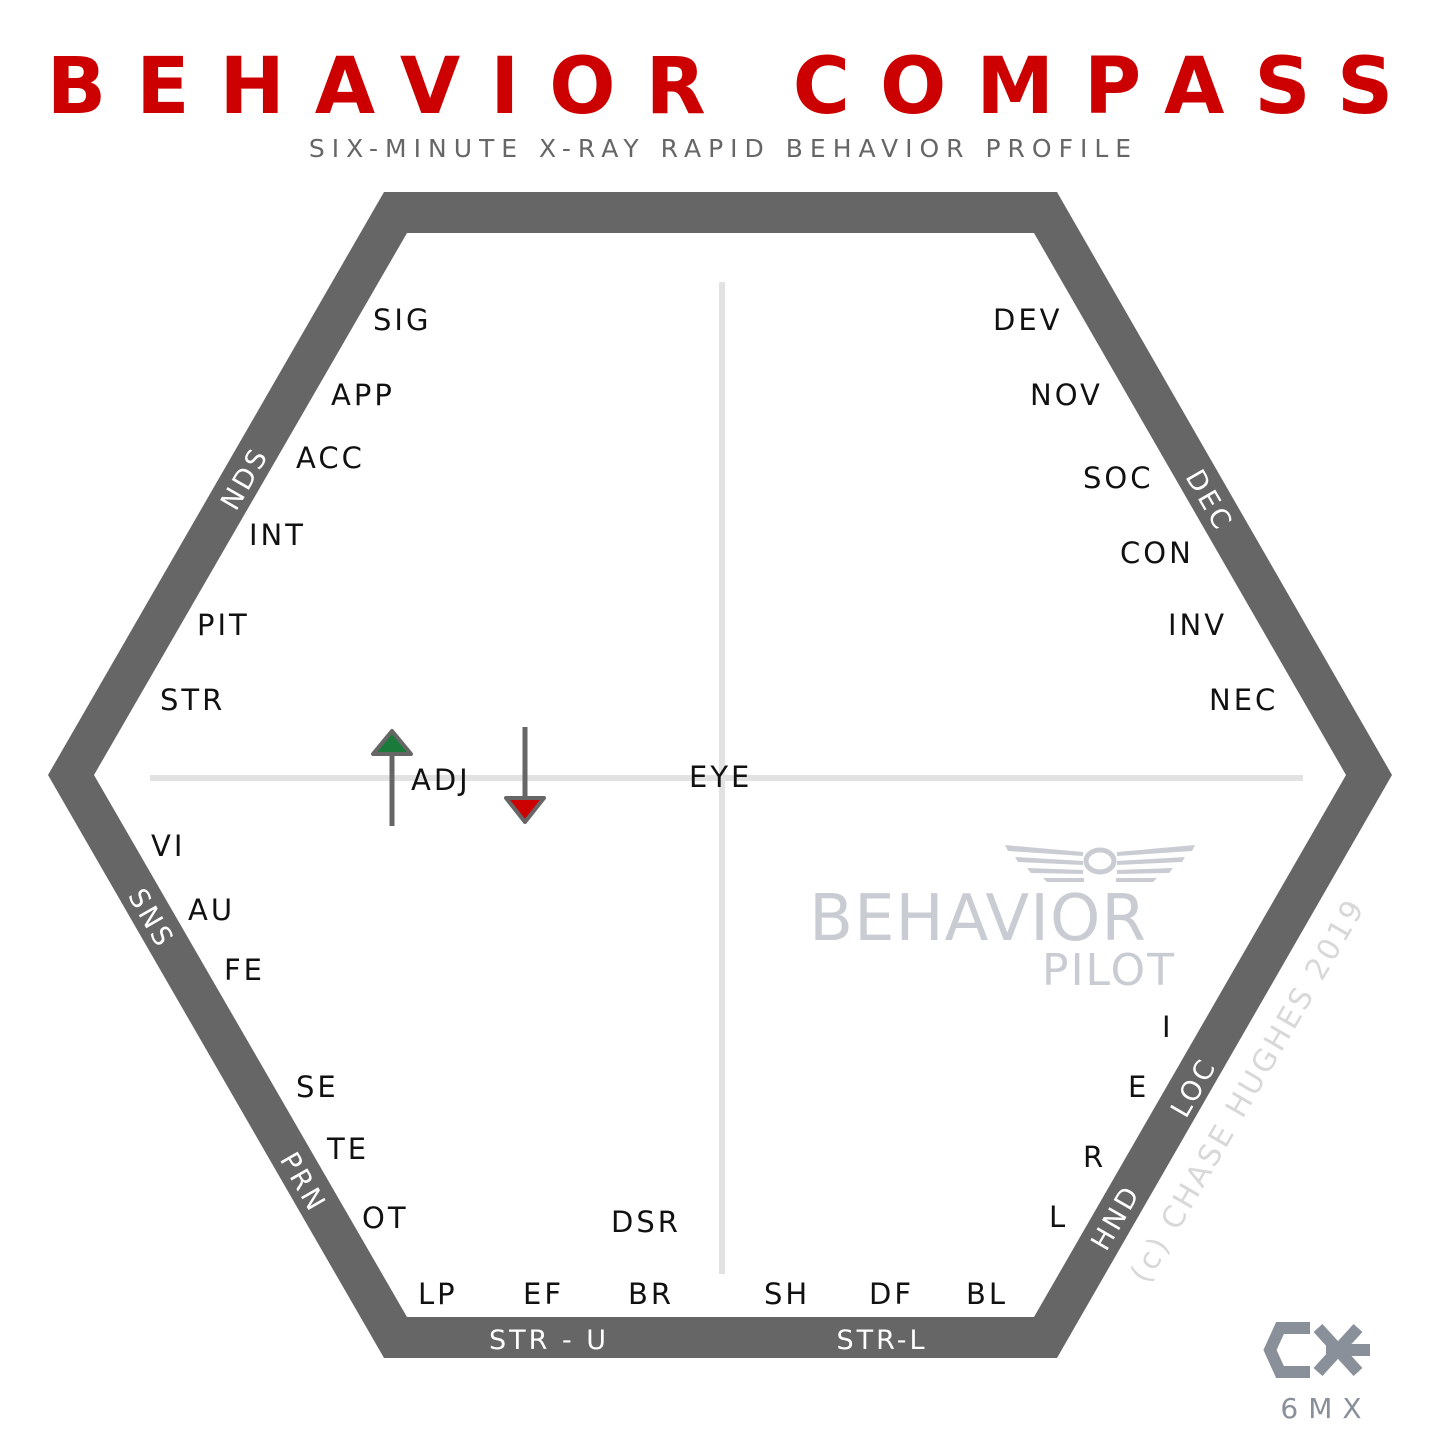 The width and height of the screenshot is (1440, 1440). Describe the element at coordinates (525, 775) in the screenshot. I see `down-arrow-icon` at that location.